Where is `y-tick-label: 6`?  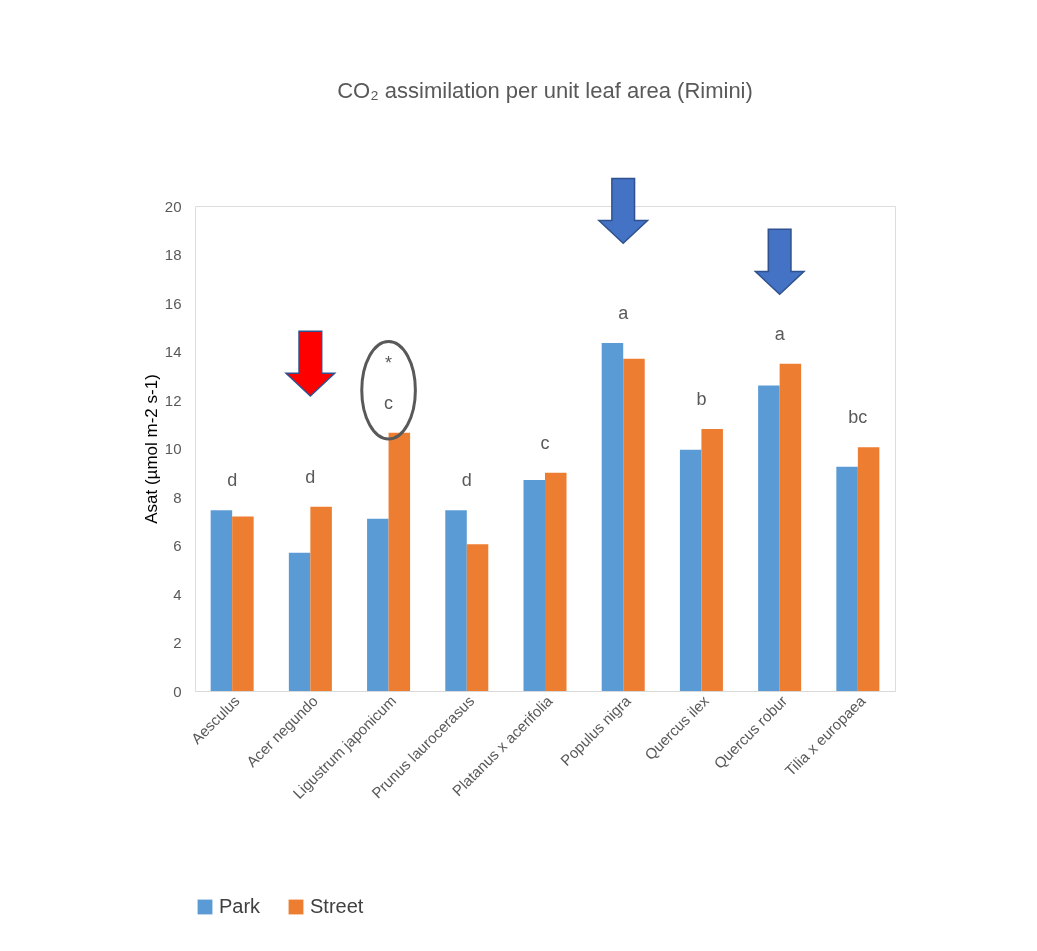
y-tick-label: 6 is located at coordinates (177, 545).